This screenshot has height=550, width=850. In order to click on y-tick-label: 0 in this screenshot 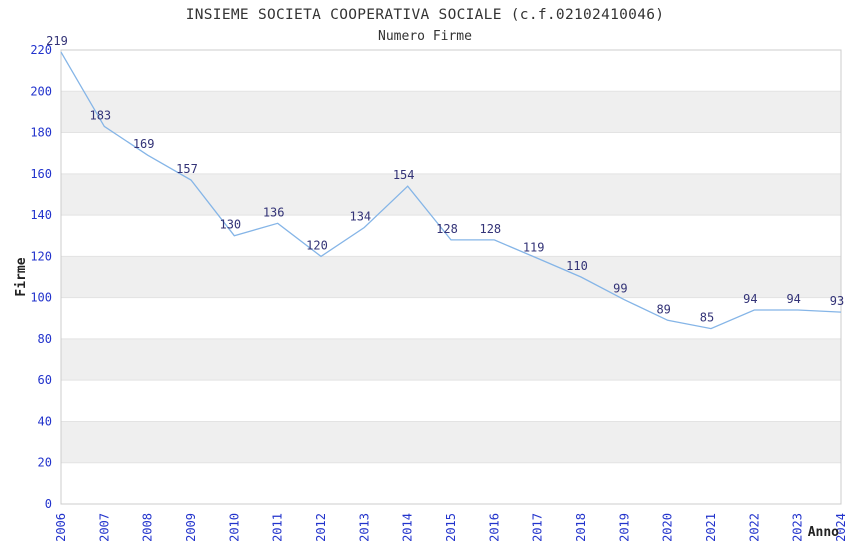, I will do `click(48, 504)`.